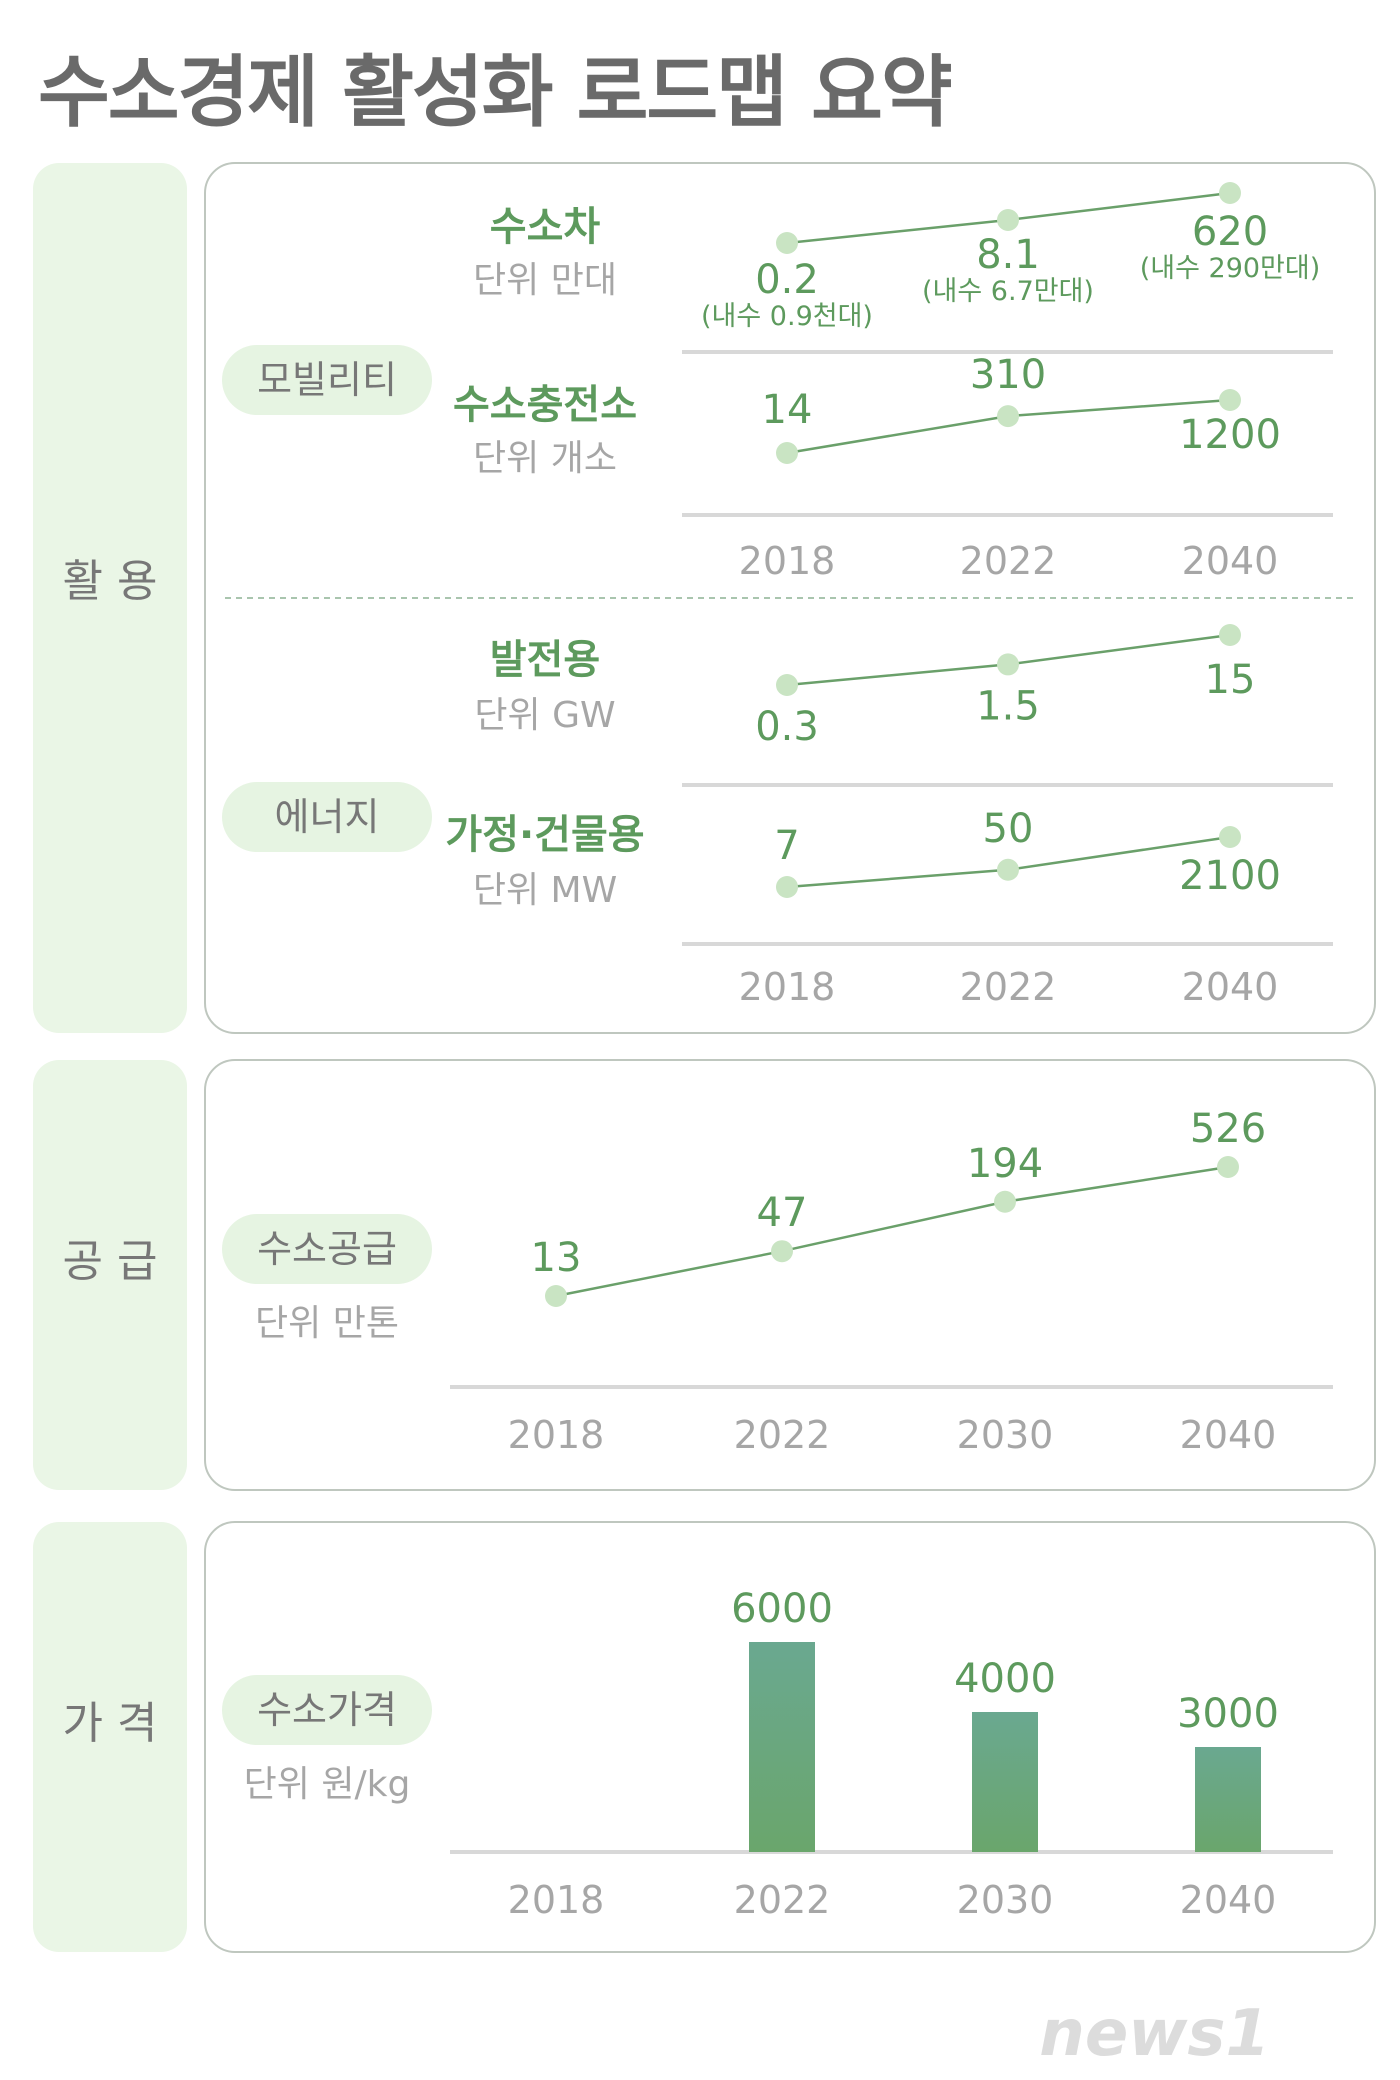  What do you see at coordinates (1008, 375) in the screenshot?
I see `chart-1-value-label-1: 310` at bounding box center [1008, 375].